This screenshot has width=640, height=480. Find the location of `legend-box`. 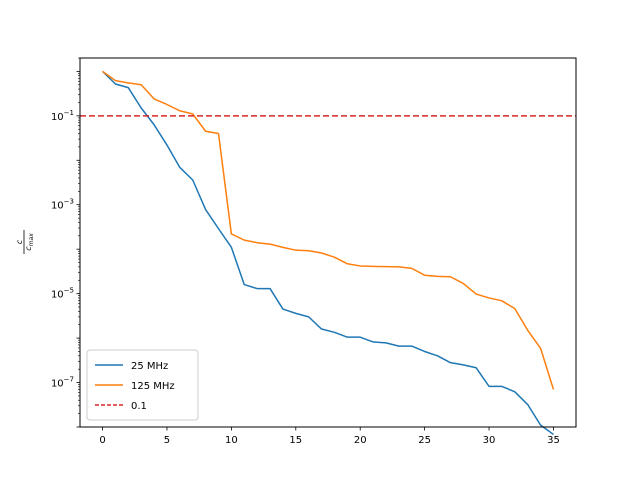

legend-box is located at coordinates (142, 385).